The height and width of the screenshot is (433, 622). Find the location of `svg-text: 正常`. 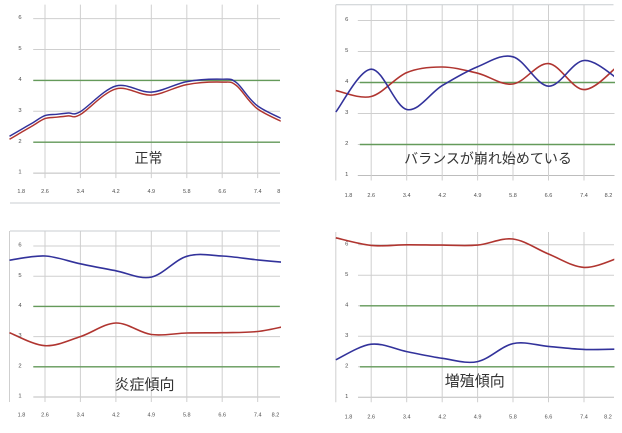

svg-text: 正常 is located at coordinates (149, 158).